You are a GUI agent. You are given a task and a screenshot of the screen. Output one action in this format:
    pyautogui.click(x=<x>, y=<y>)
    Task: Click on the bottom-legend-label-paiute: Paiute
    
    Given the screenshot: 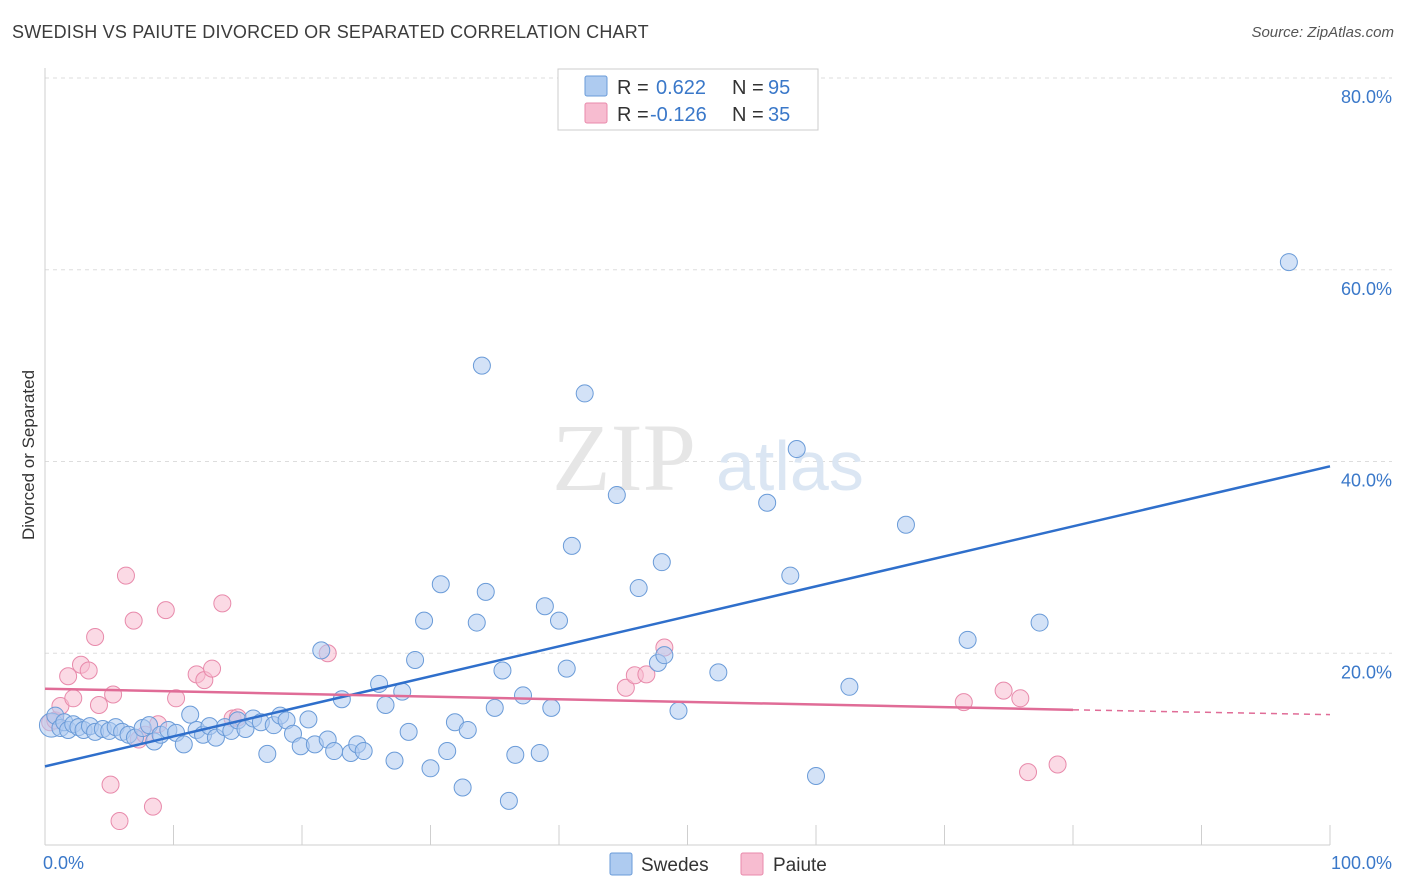 What is the action you would take?
    pyautogui.click(x=800, y=865)
    